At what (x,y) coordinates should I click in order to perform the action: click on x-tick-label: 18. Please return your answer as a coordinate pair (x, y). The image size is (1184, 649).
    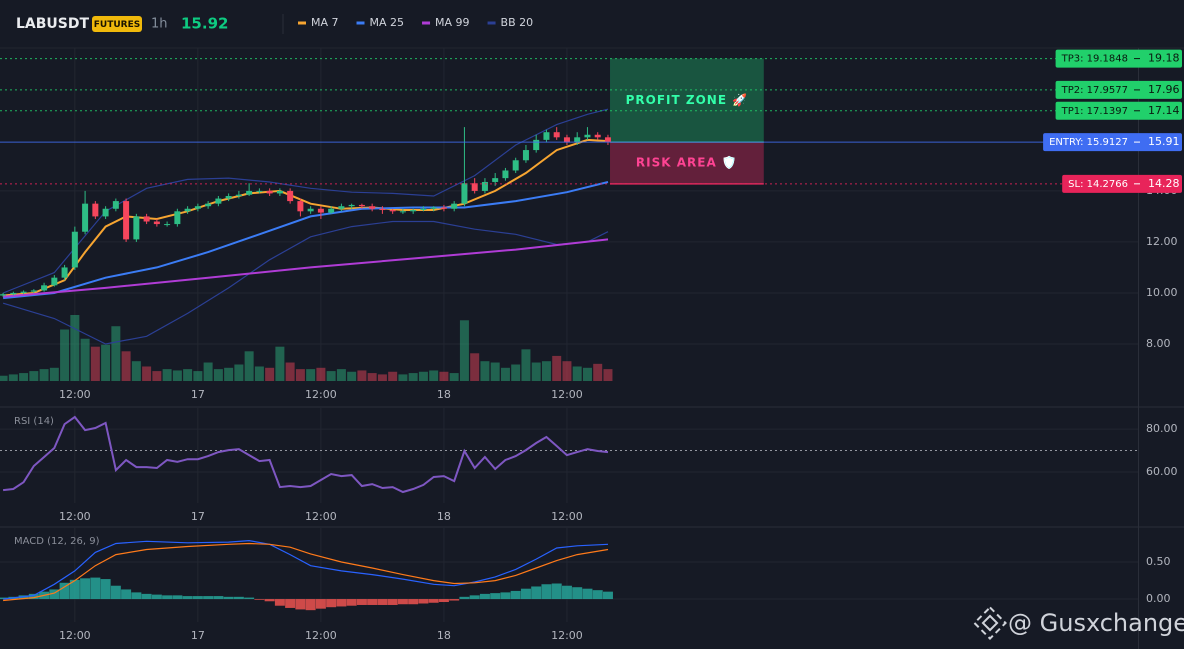
    Looking at the image, I should click on (444, 635).